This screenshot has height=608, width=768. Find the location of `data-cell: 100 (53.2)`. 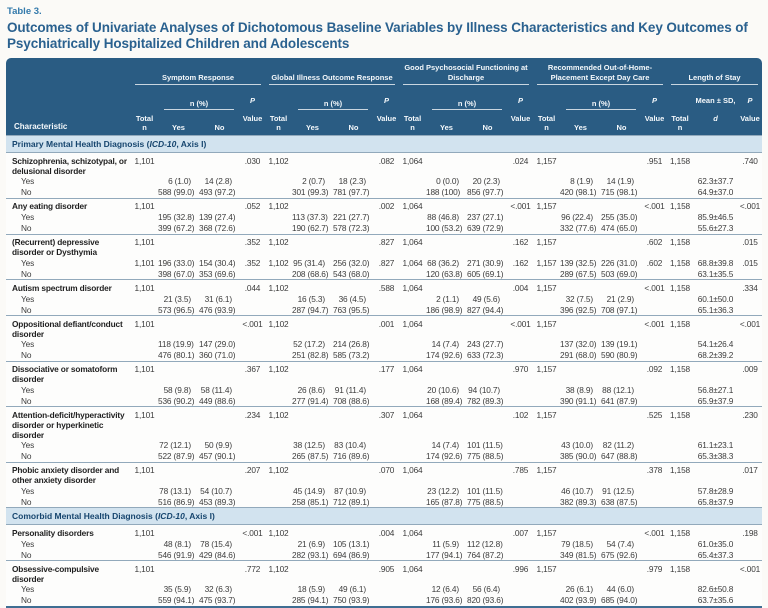

data-cell: 100 (53.2) is located at coordinates (444, 228).